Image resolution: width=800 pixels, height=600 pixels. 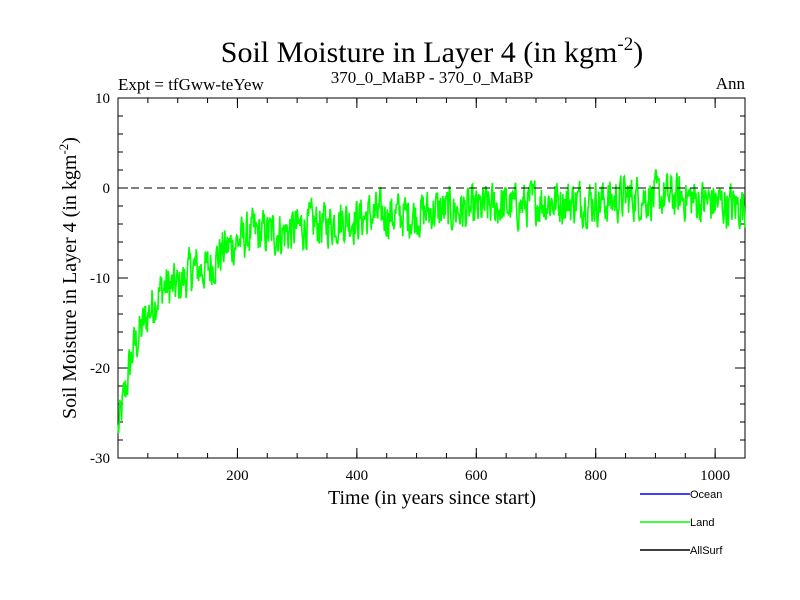 I want to click on legend: Ocean Land AllSurf, so click(x=681, y=523).